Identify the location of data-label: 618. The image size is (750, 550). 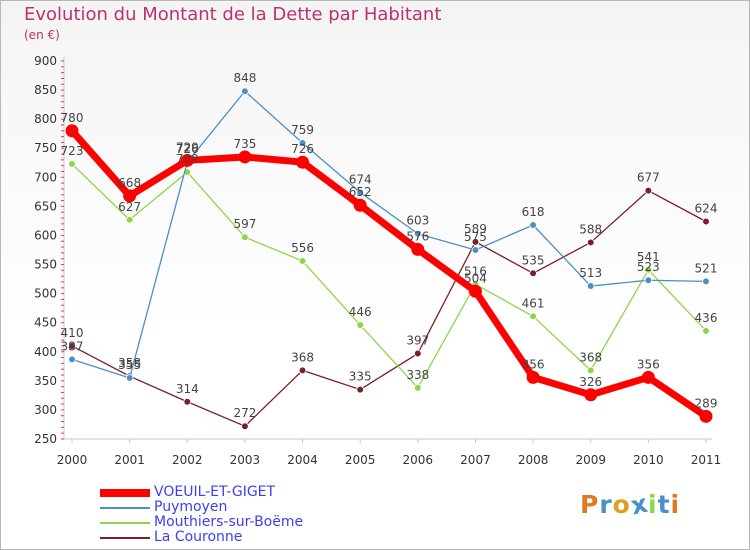
(533, 212).